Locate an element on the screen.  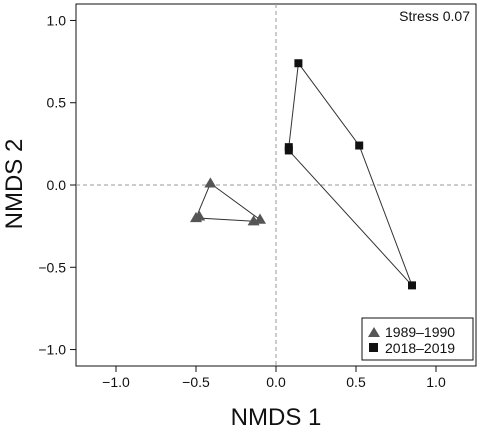
x-tick-label: −0.5 is located at coordinates (196, 382).